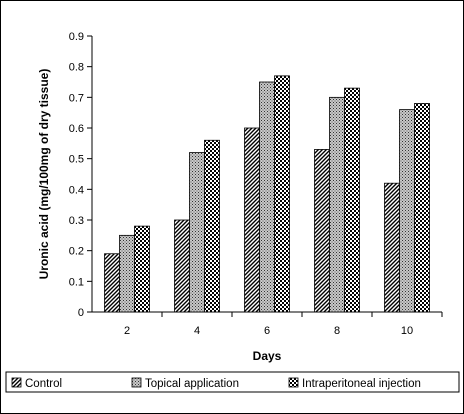 The height and width of the screenshot is (414, 464). What do you see at coordinates (361, 384) in the screenshot?
I see `legend-label: Intraperitoneal injection` at bounding box center [361, 384].